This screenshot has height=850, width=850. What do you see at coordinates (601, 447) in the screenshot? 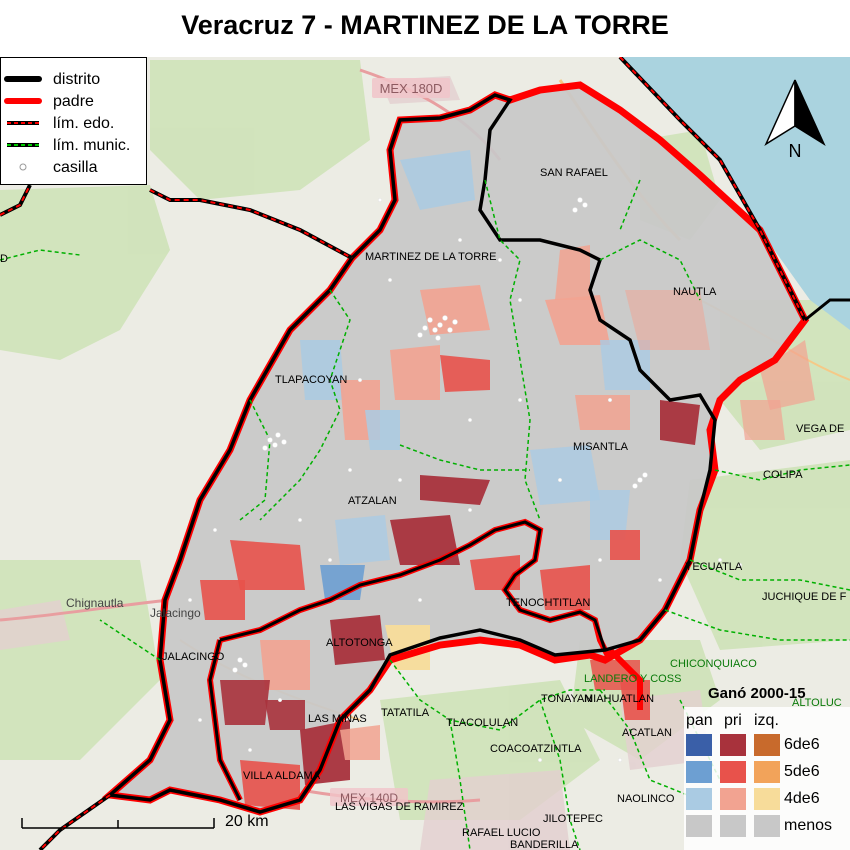
I see `place-label-misantla: MISANTLA` at bounding box center [601, 447].